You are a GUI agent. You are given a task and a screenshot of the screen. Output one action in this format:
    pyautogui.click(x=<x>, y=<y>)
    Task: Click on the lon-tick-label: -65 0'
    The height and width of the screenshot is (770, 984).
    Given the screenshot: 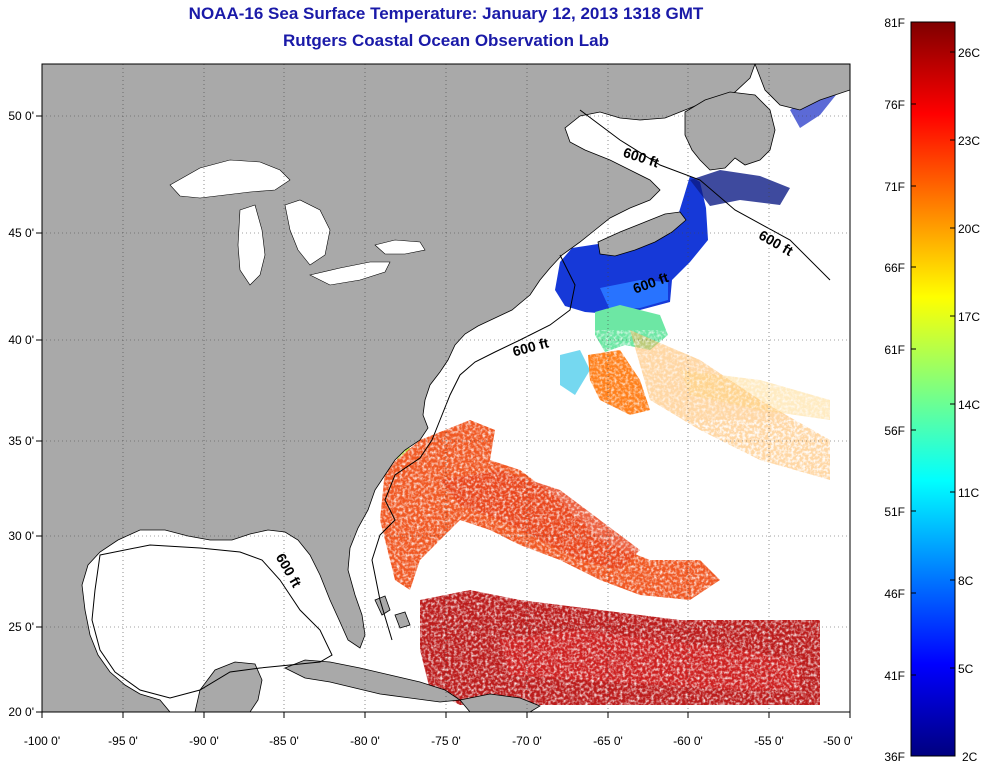 What is the action you would take?
    pyautogui.click(x=608, y=741)
    